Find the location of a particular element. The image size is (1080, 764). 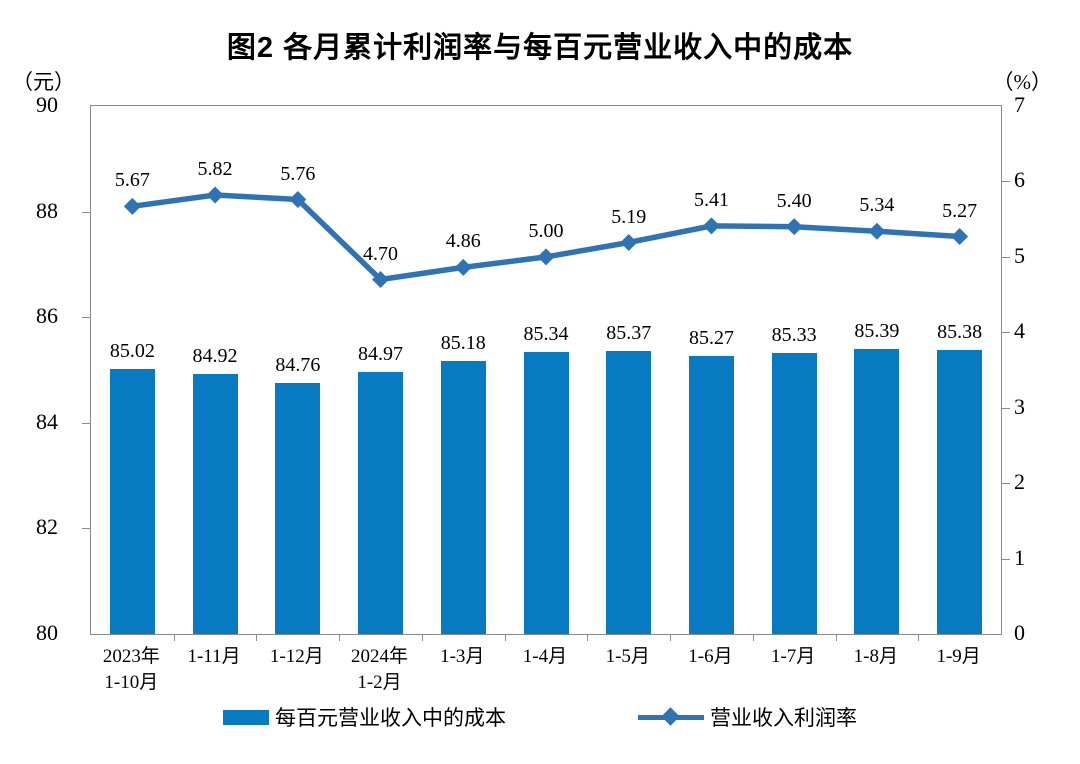

bar-value-label: 85.34 is located at coordinates (546, 334).